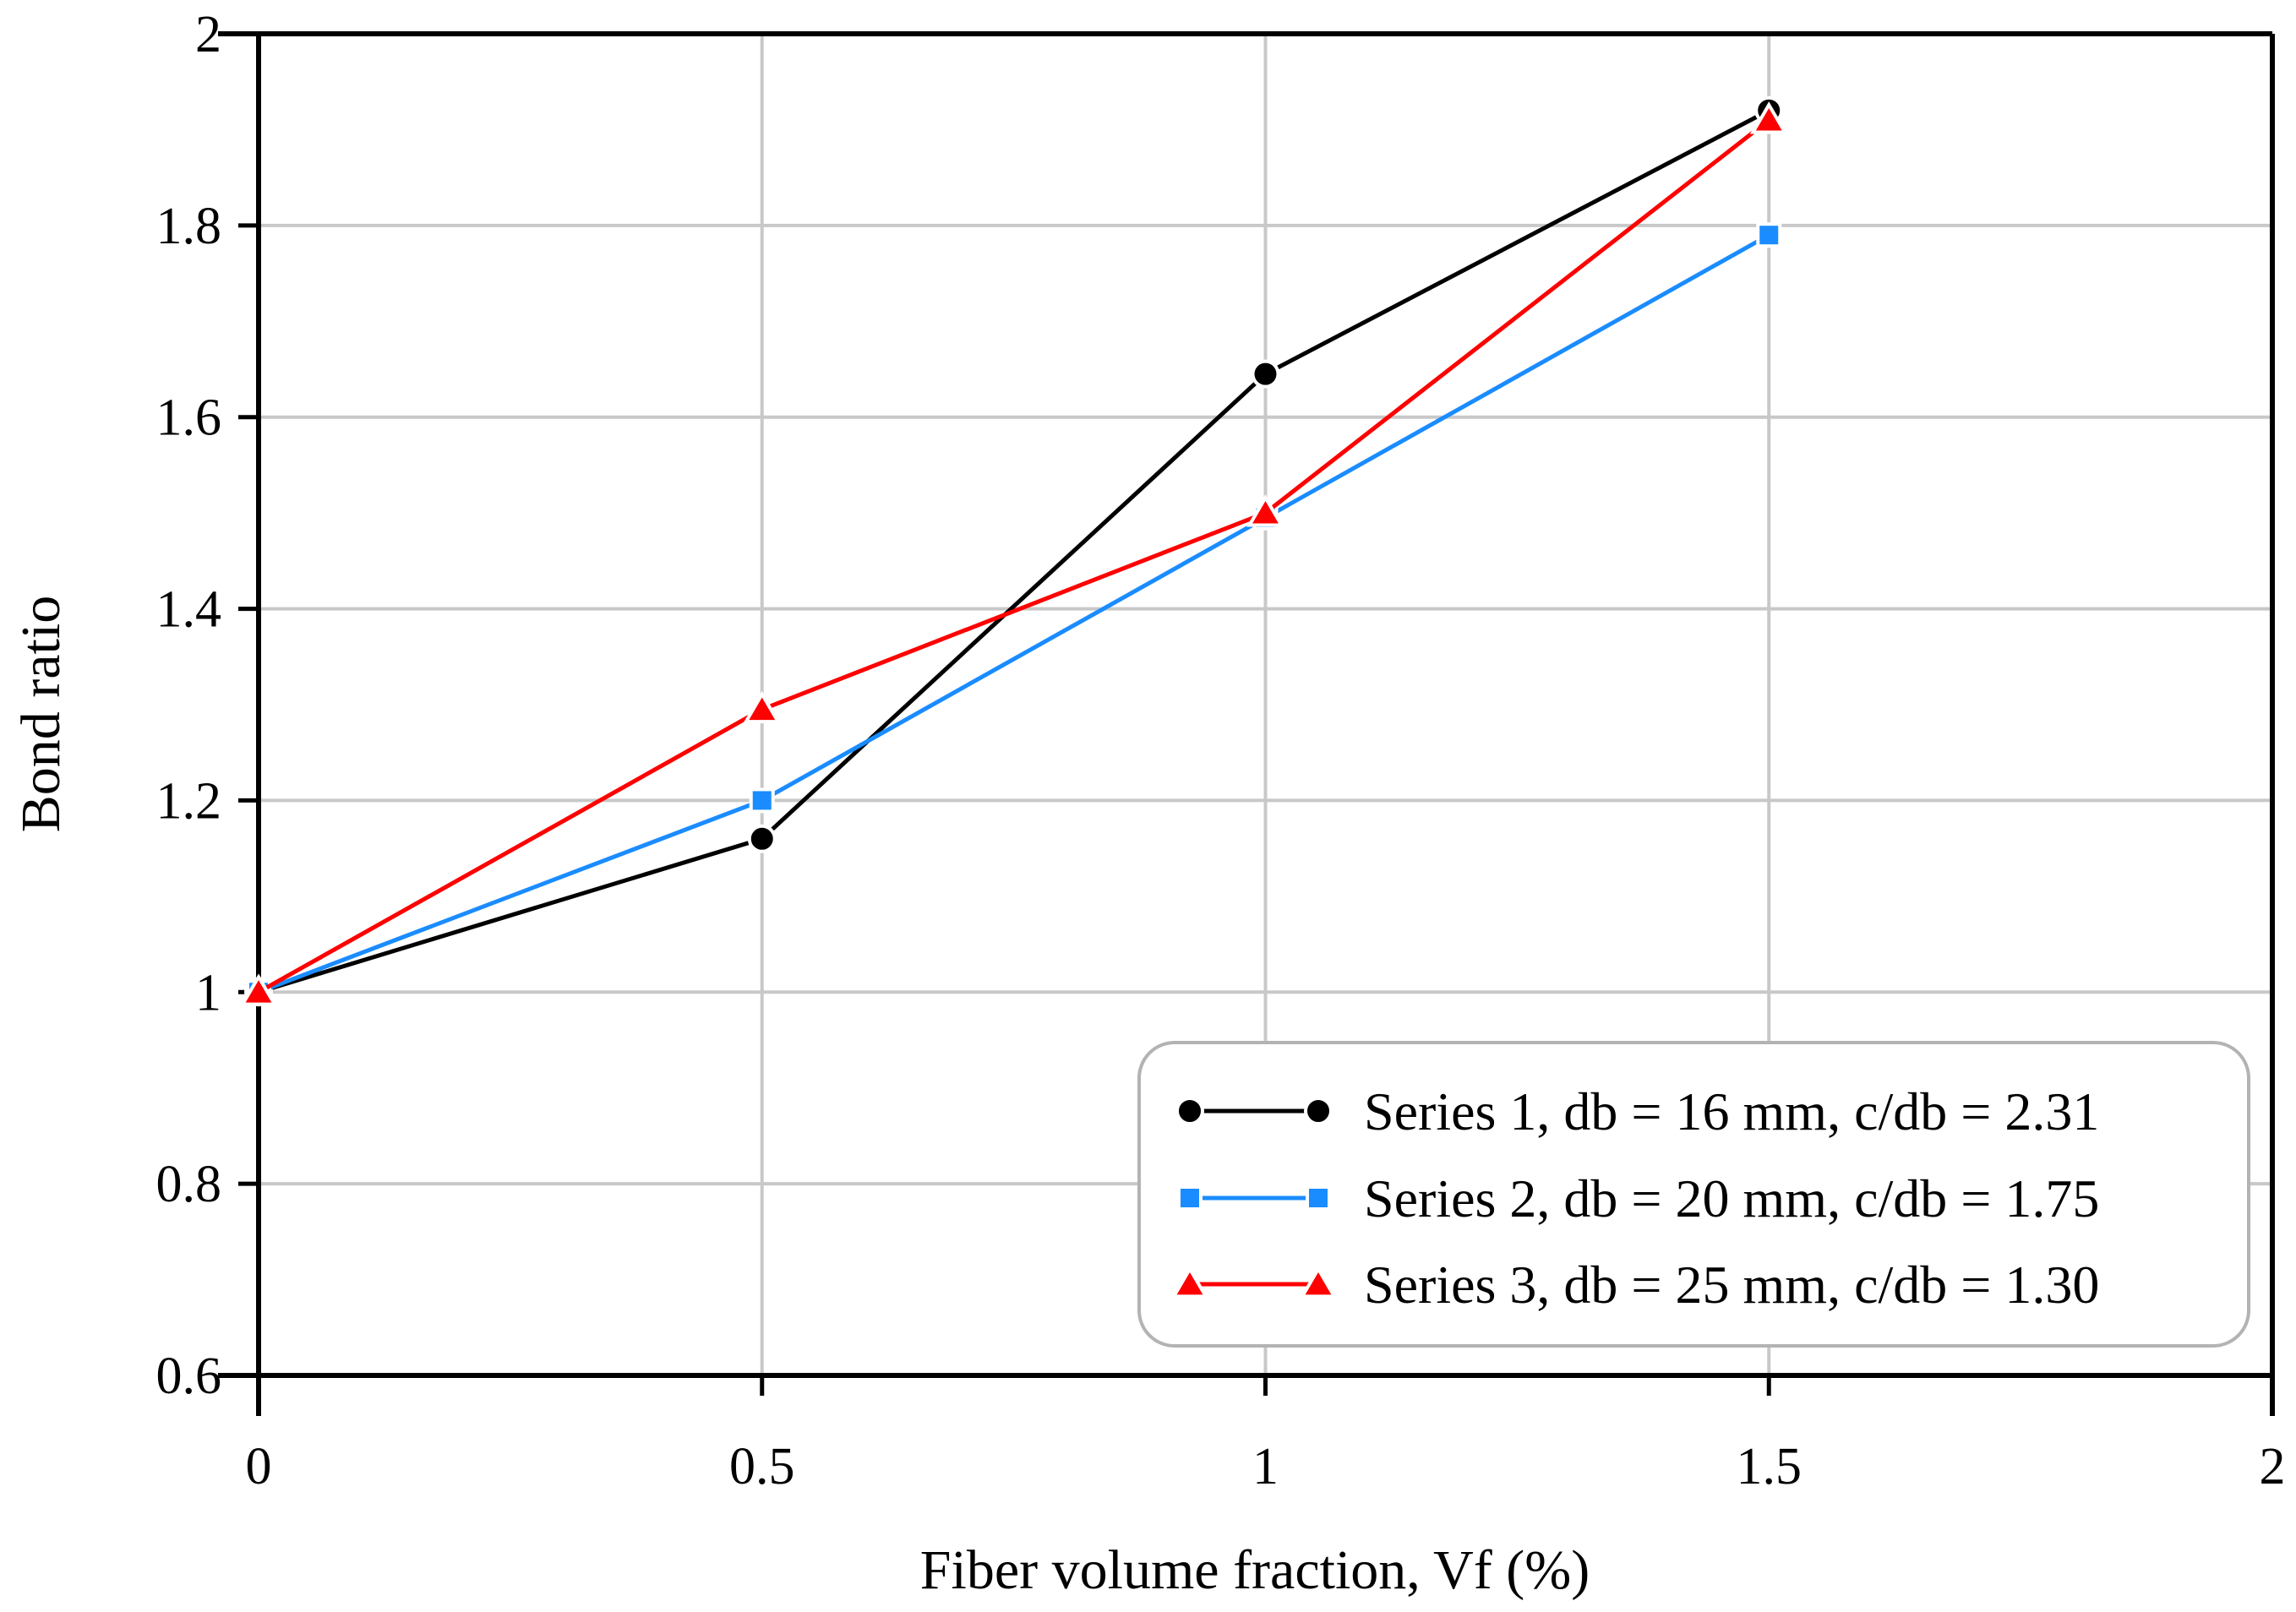  What do you see at coordinates (1732, 1111) in the screenshot?
I see `legend-label: Series 1, db = 16 mm, c/db = 2.31` at bounding box center [1732, 1111].